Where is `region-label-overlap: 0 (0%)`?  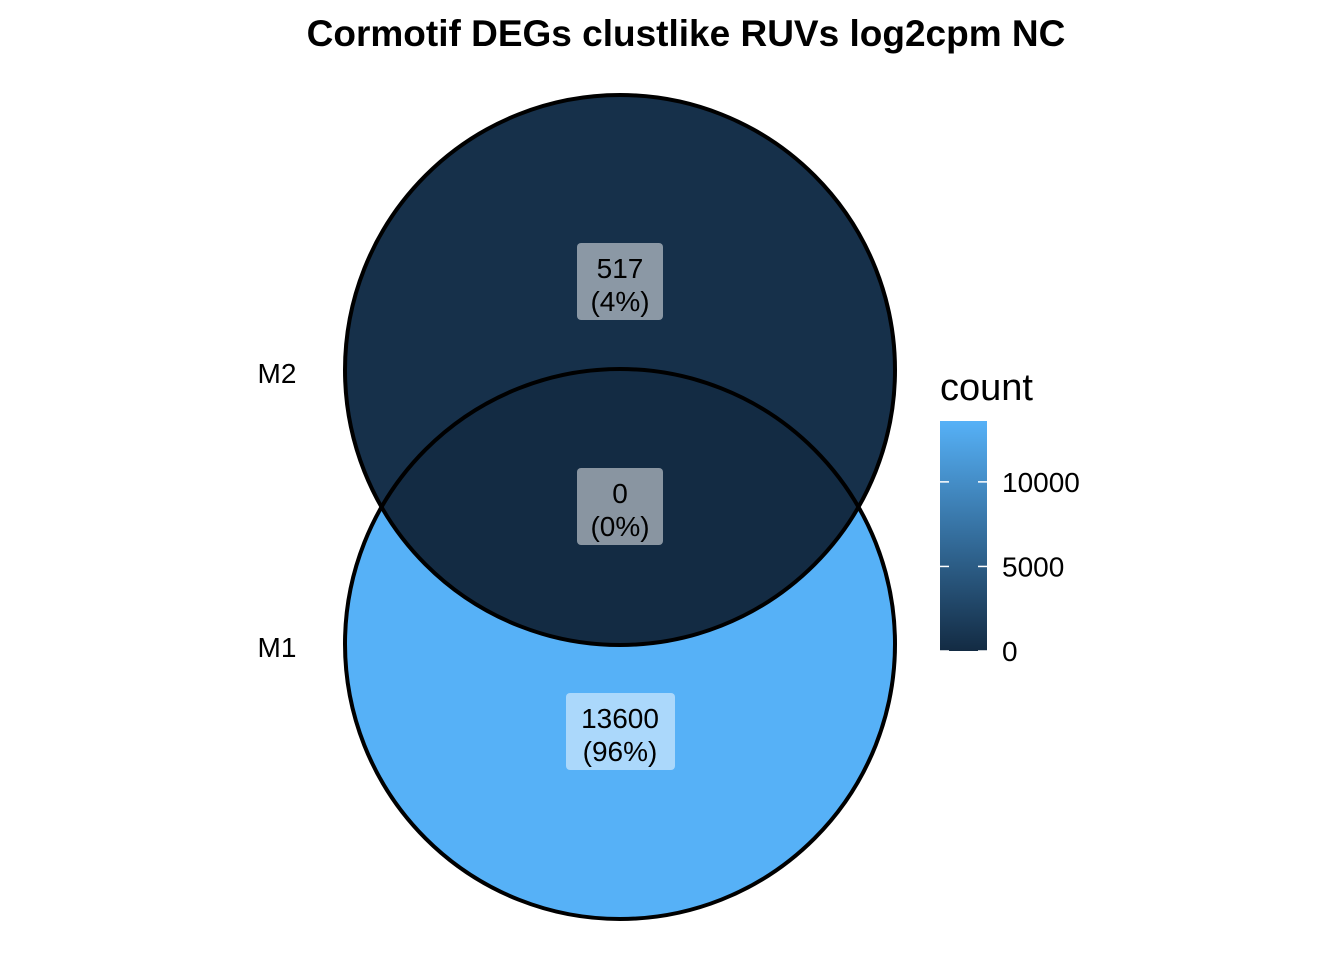 region-label-overlap: 0 (0%) is located at coordinates (620, 506).